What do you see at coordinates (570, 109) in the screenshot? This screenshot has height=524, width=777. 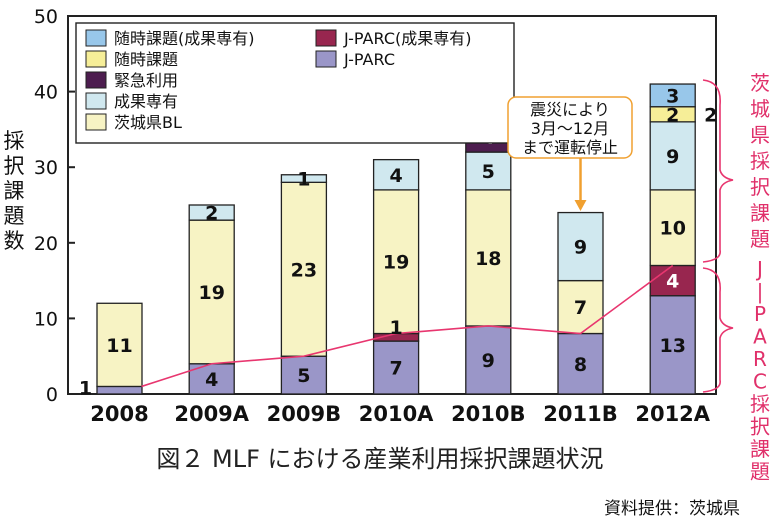 I see `annotation-text: 震災により` at bounding box center [570, 109].